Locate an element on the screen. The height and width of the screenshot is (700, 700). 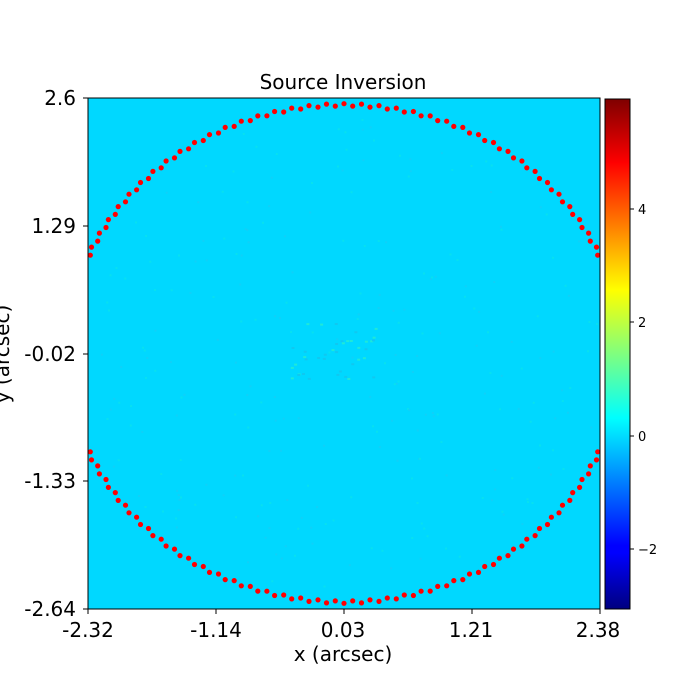
chart-title: Source Inversion is located at coordinates (343, 82).